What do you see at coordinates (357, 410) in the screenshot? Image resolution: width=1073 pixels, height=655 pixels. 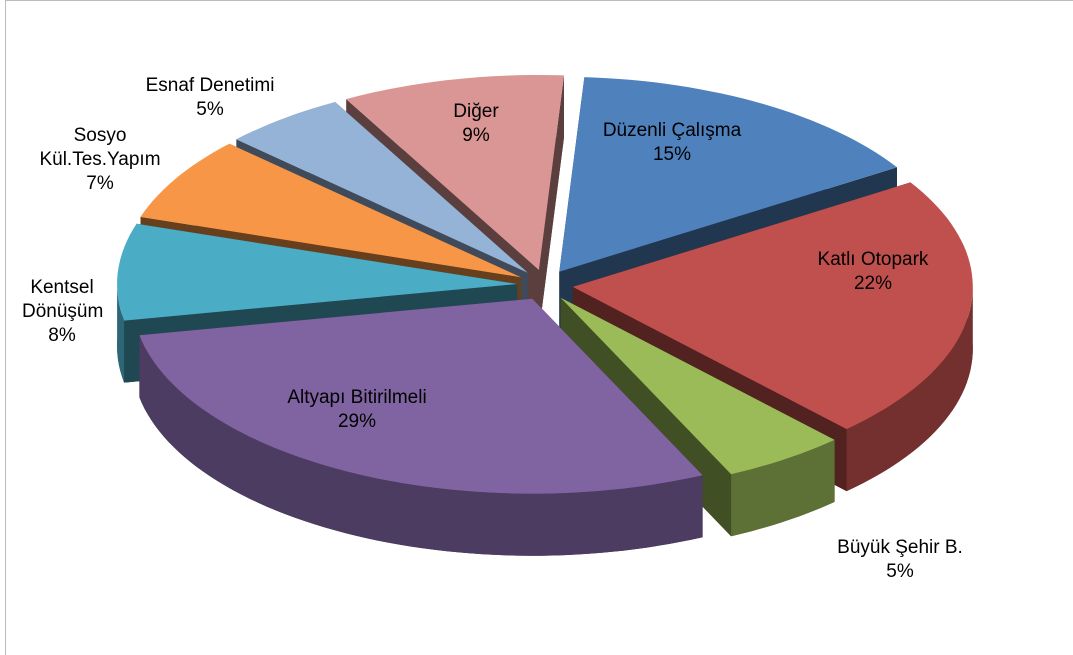 I see `slice-label: Altyapı Bitirilmeli 29%` at bounding box center [357, 410].